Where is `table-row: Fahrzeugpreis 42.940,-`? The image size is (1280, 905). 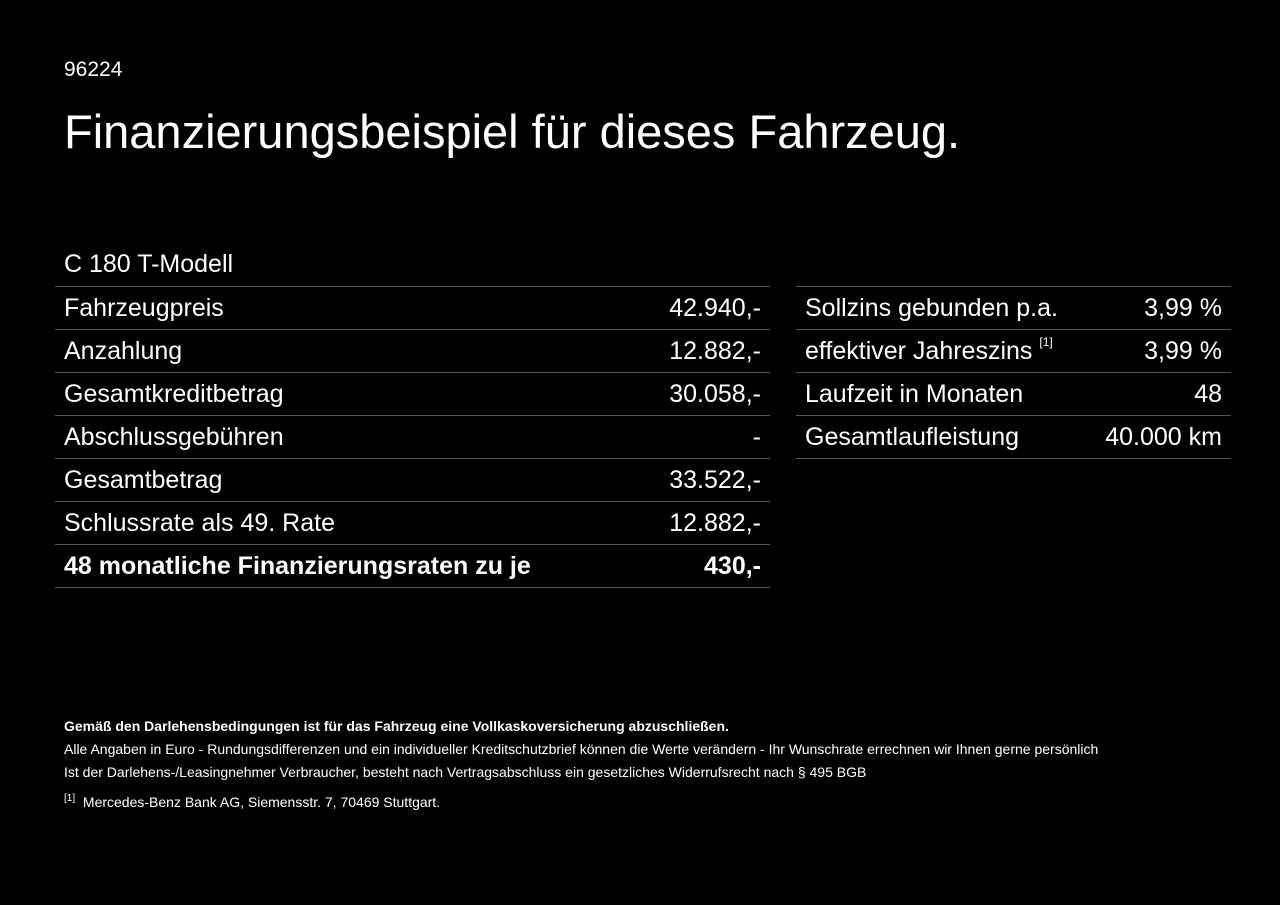 table-row: Fahrzeugpreis 42.940,- is located at coordinates (412, 308).